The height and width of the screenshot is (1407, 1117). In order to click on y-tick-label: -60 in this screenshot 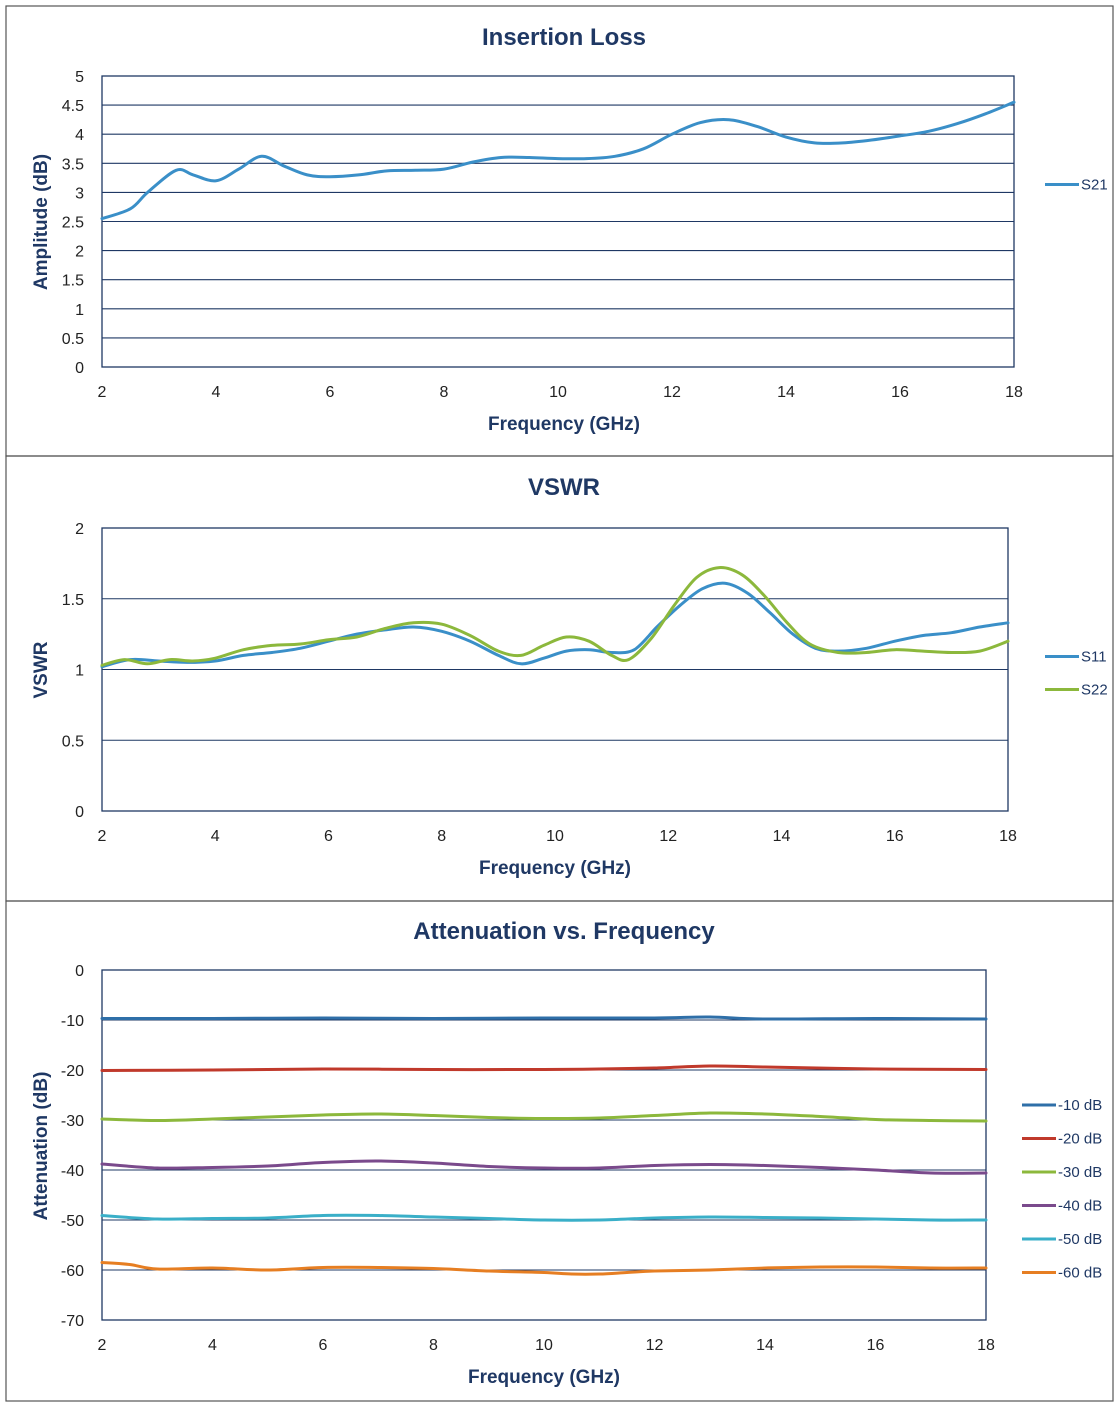, I will do `click(72, 1271)`.